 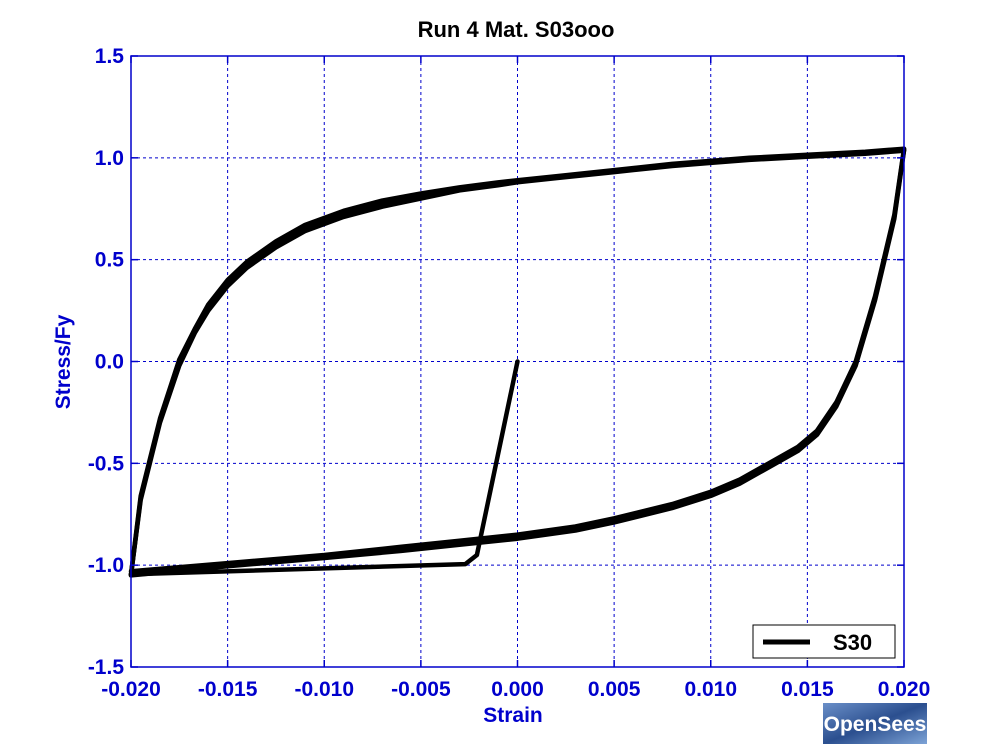 I want to click on x-tick-label: -0.020, so click(x=131, y=689).